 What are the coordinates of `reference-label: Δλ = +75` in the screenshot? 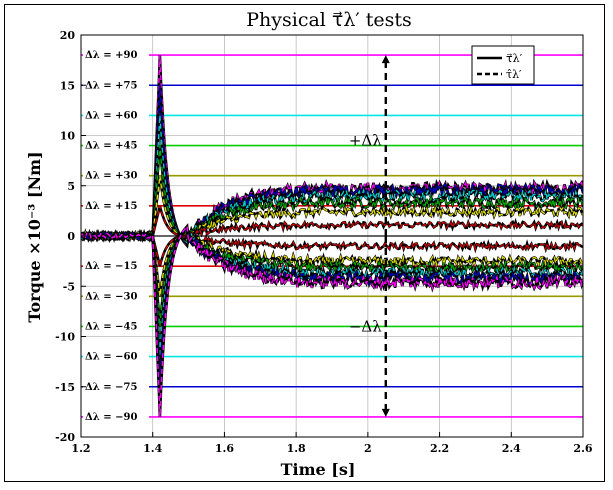 It's located at (111, 85).